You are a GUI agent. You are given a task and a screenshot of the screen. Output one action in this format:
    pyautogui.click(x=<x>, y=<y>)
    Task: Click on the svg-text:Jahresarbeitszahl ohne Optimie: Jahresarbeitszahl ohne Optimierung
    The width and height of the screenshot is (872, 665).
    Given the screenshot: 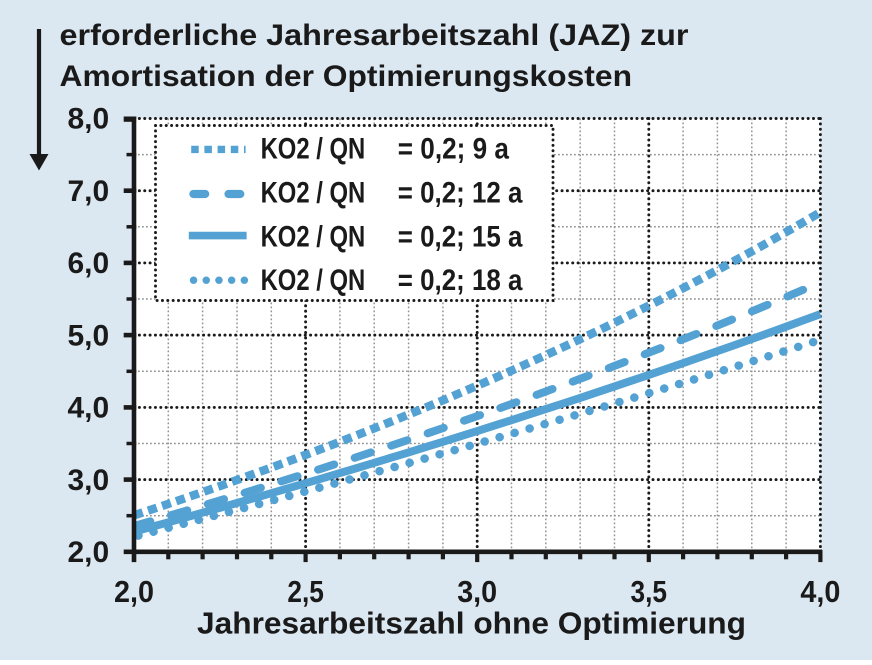 What is the action you would take?
    pyautogui.click(x=471, y=623)
    